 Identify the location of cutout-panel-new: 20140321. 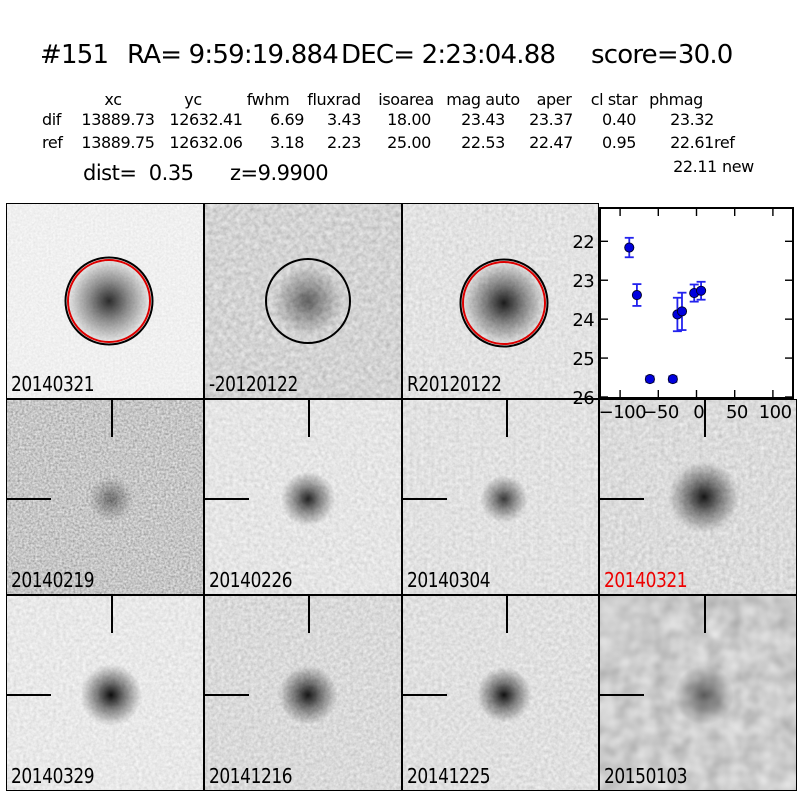
(105, 301).